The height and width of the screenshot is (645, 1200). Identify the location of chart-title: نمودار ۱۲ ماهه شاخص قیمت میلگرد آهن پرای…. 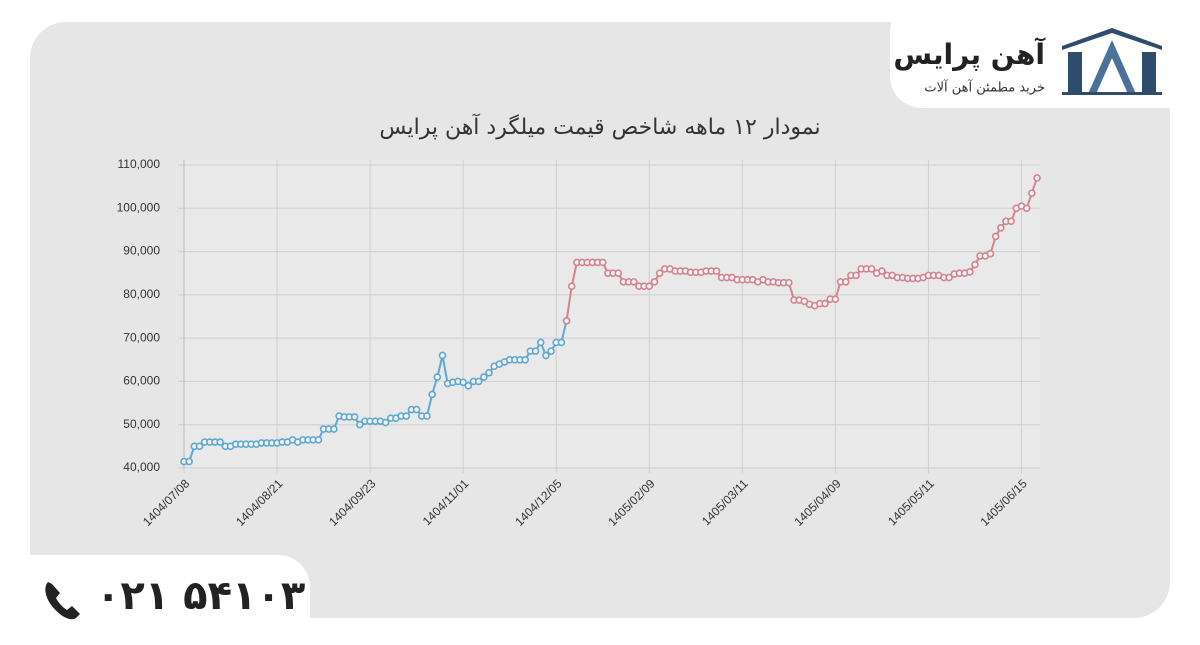
(599, 126).